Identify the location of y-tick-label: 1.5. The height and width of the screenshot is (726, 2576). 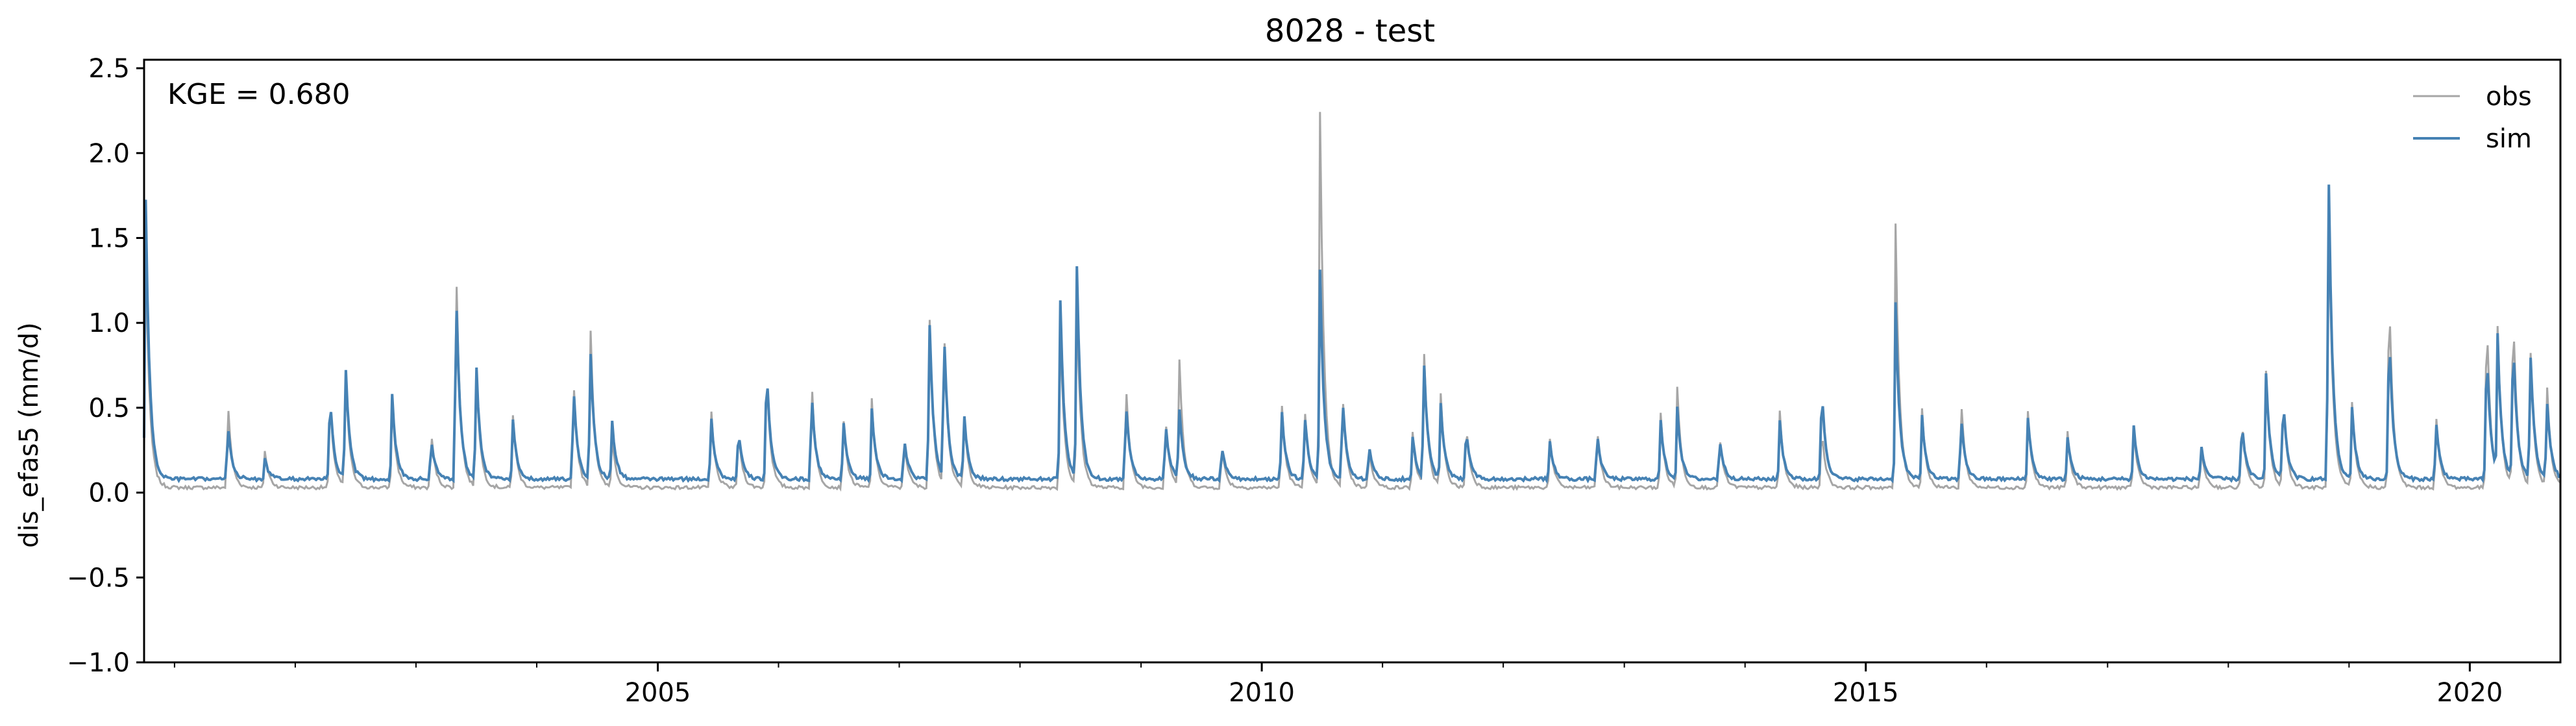
(109, 238).